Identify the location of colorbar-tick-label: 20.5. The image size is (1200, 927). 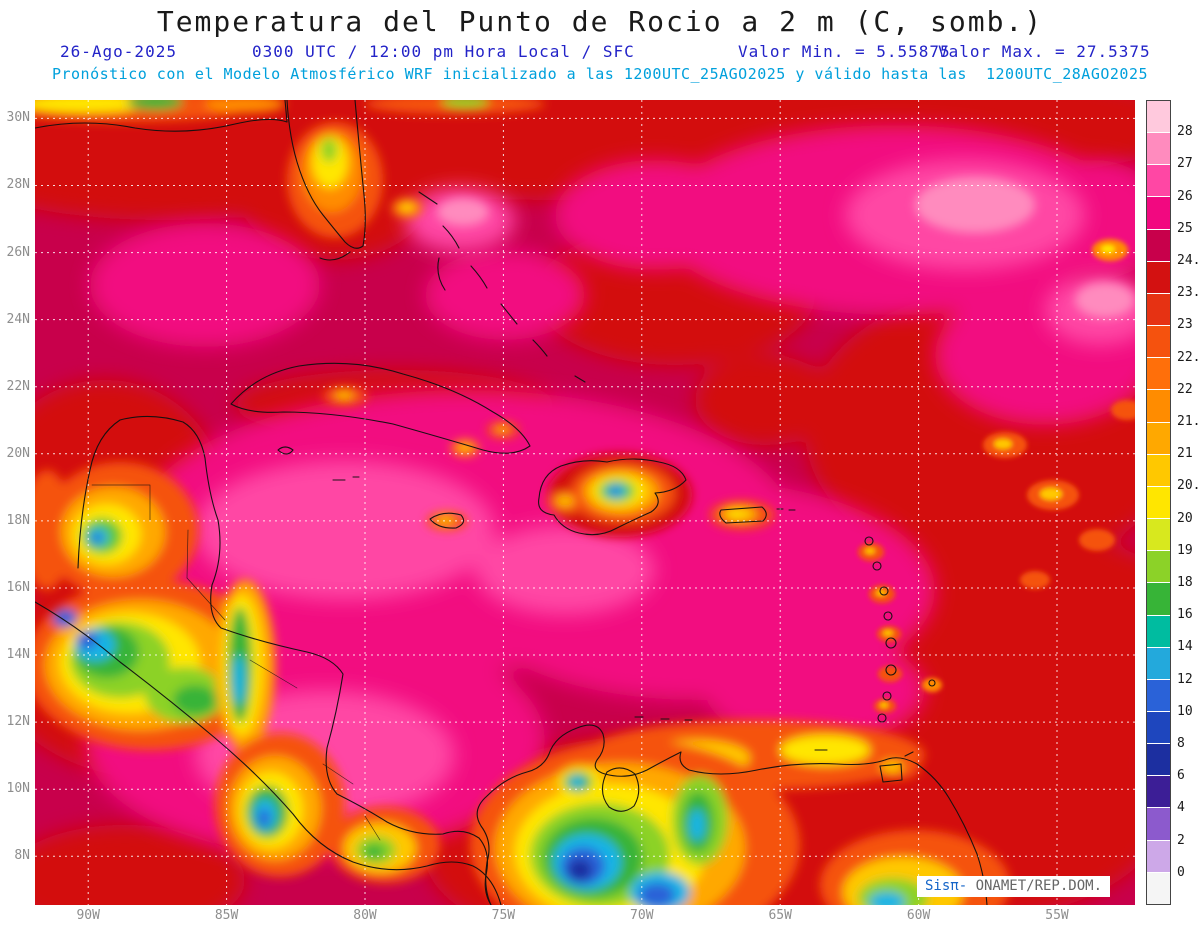
(1188, 486).